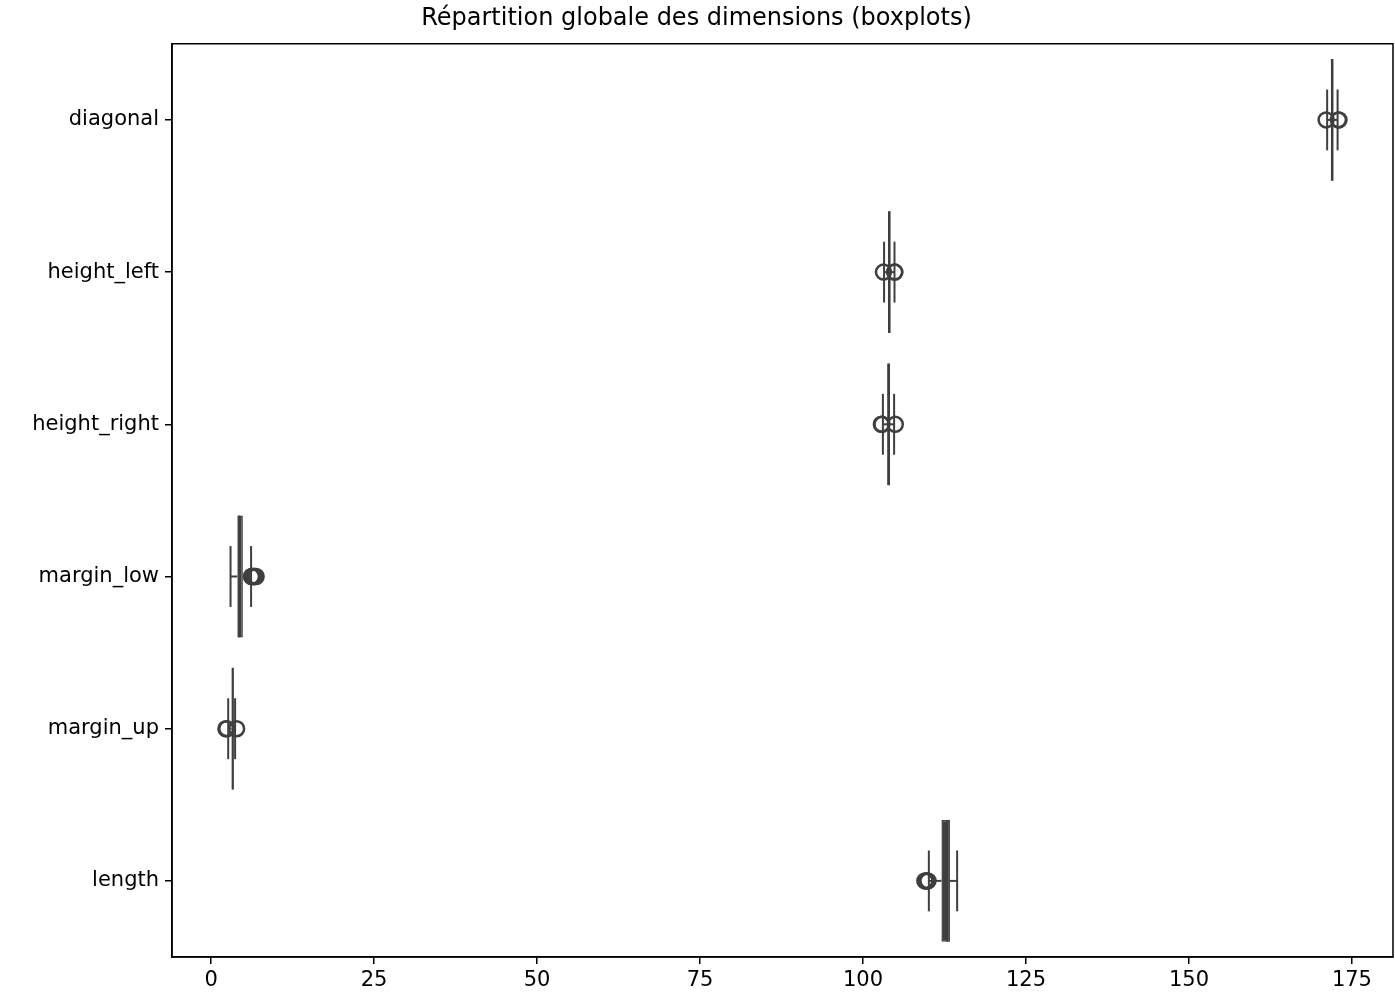 The image size is (1395, 997). What do you see at coordinates (125, 879) in the screenshot?
I see `y-tick-label: length` at bounding box center [125, 879].